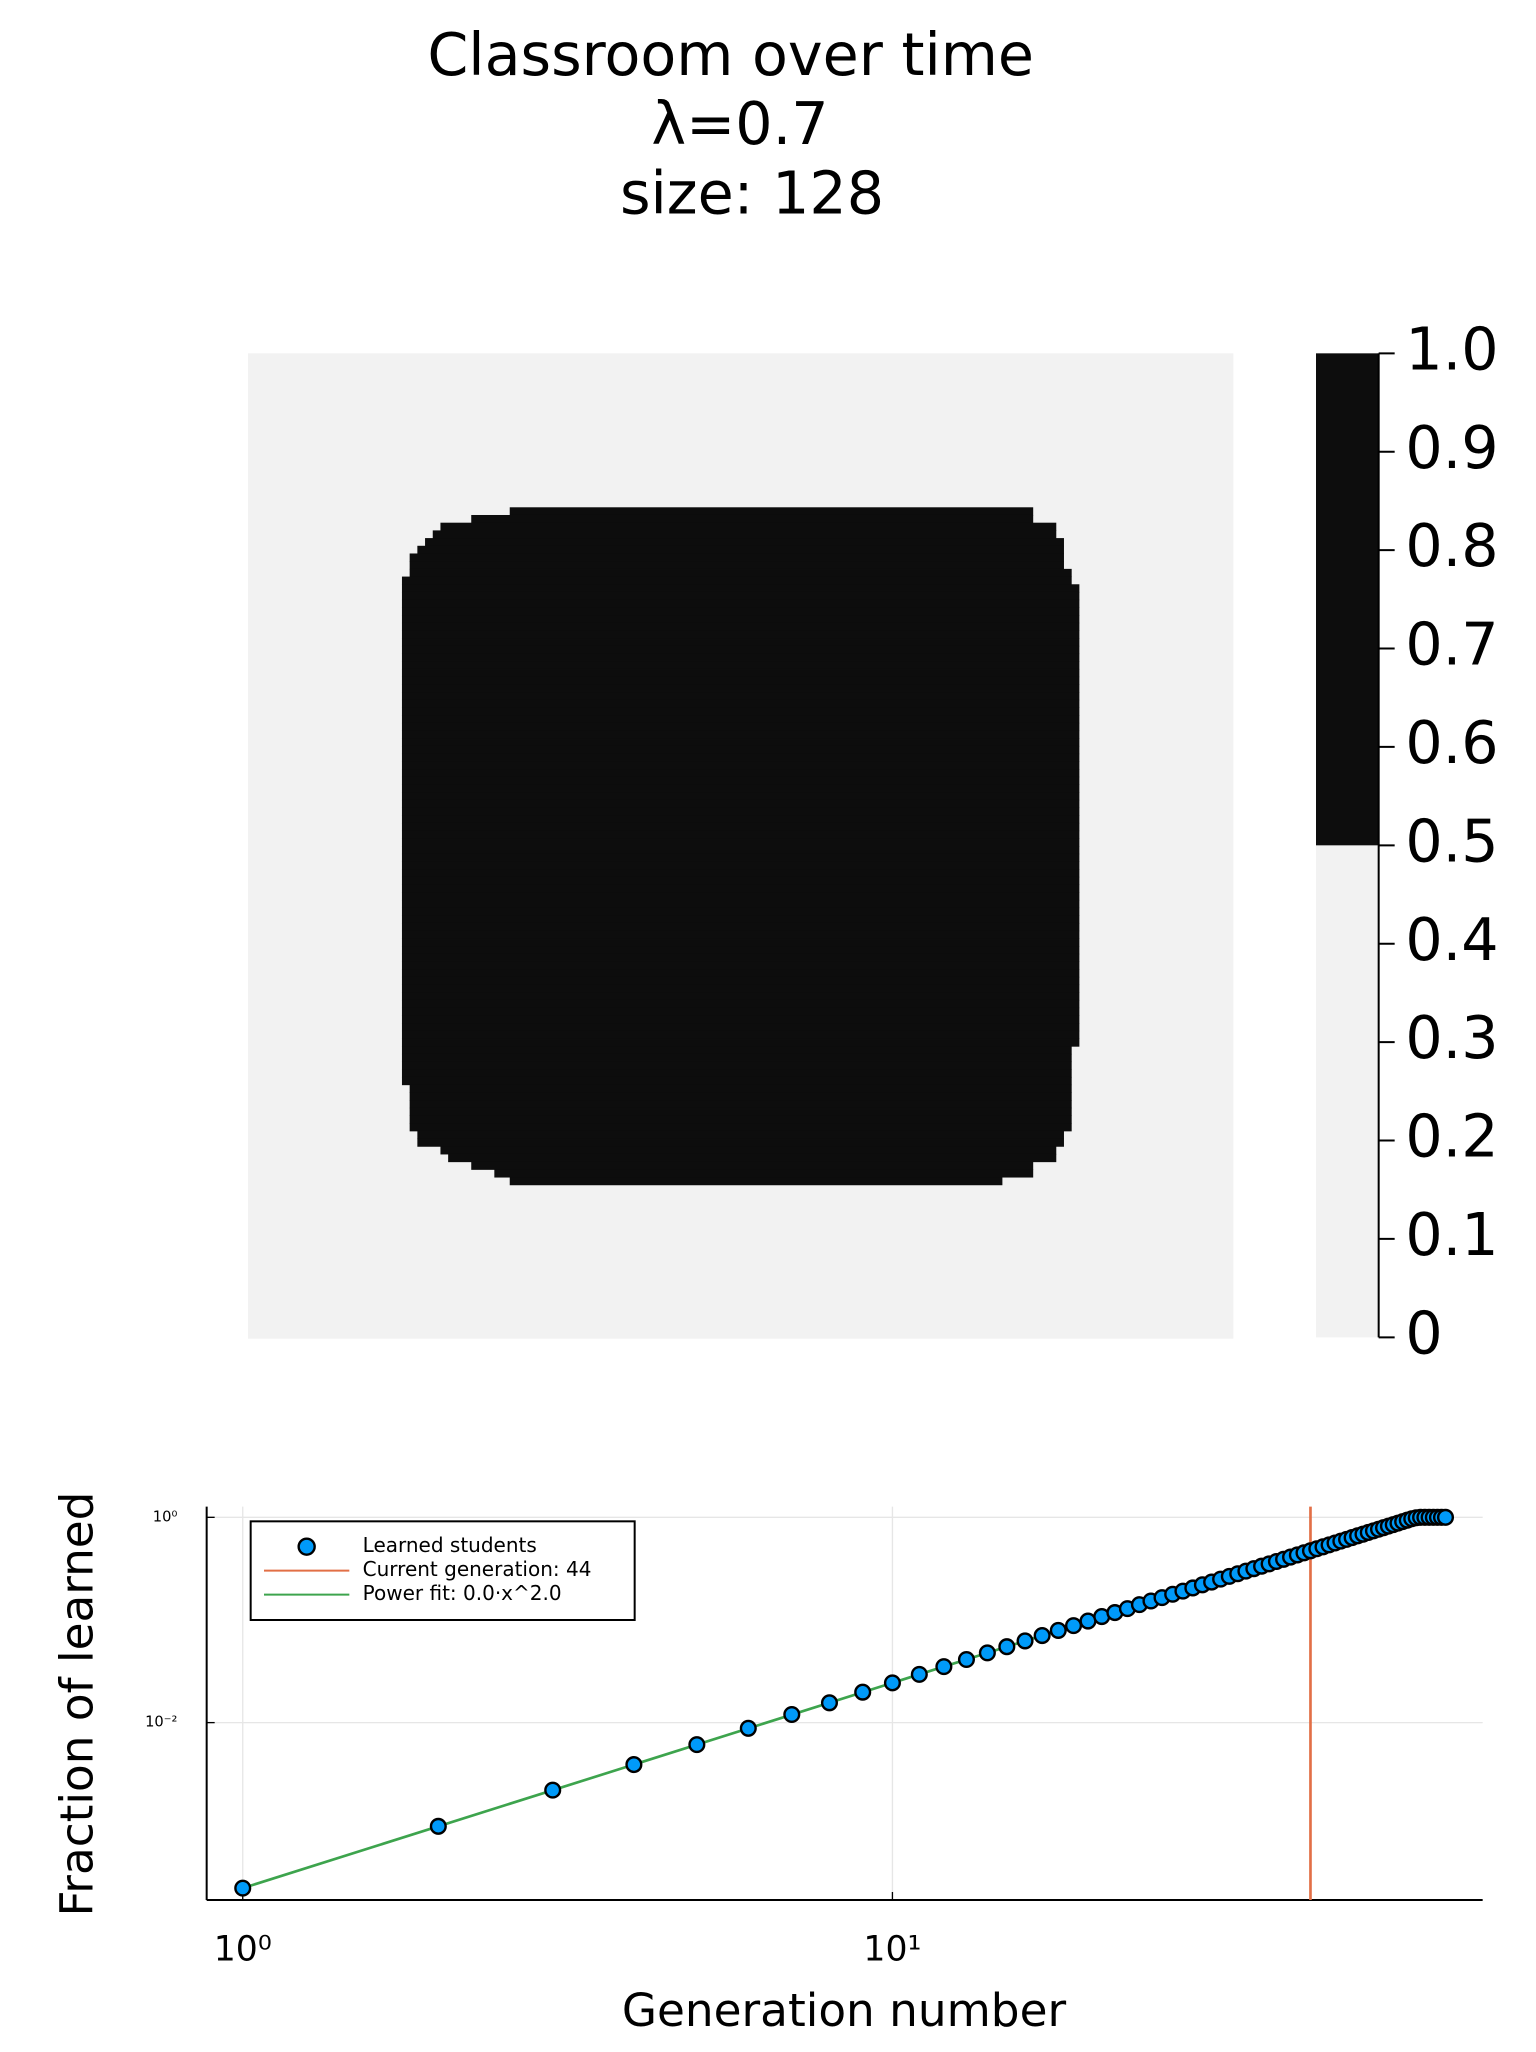 The height and width of the screenshot is (2052, 1536). Describe the element at coordinates (1451, 349) in the screenshot. I see `colorbar-tick-label: 1.0` at that location.